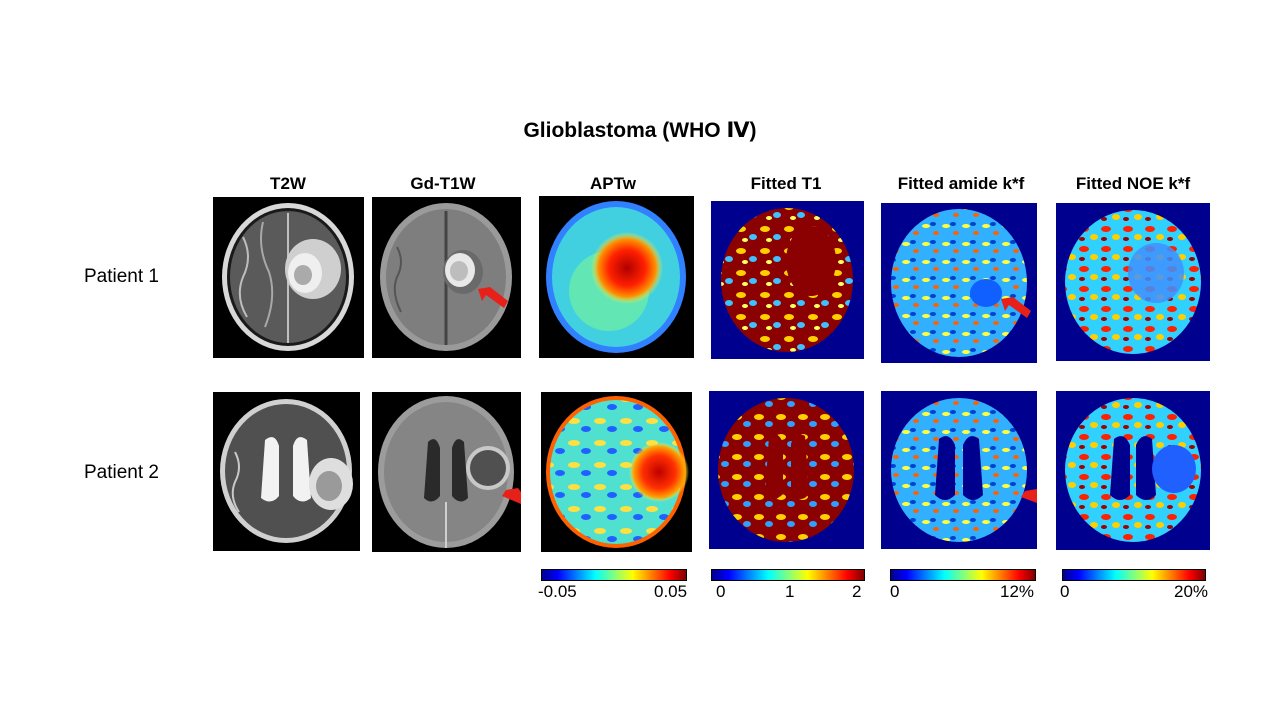  Describe the element at coordinates (895, 591) in the screenshot. I see `colorbar-amide-min: 0` at that location.